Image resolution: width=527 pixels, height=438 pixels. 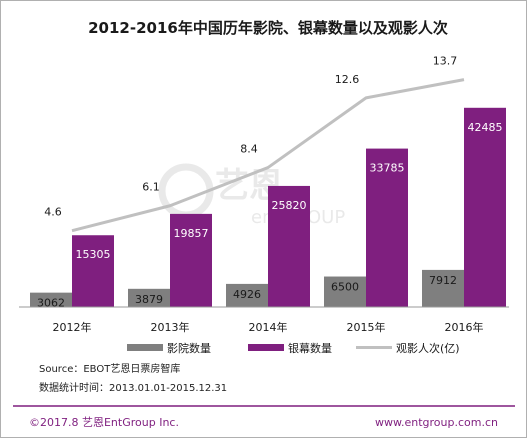 I want to click on data-label-cinemas: 3062, so click(x=51, y=303).